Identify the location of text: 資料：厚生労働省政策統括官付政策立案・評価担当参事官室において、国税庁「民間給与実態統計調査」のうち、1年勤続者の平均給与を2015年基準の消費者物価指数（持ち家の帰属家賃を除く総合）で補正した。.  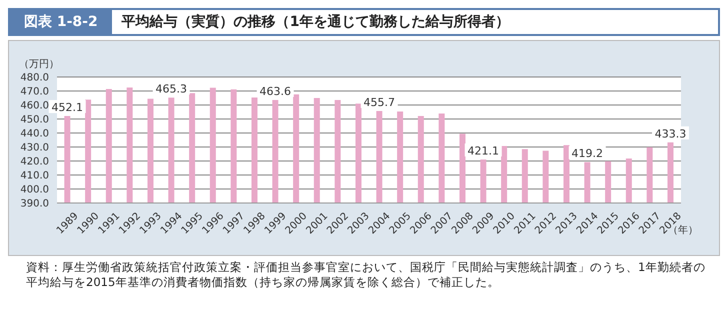
(365, 275).